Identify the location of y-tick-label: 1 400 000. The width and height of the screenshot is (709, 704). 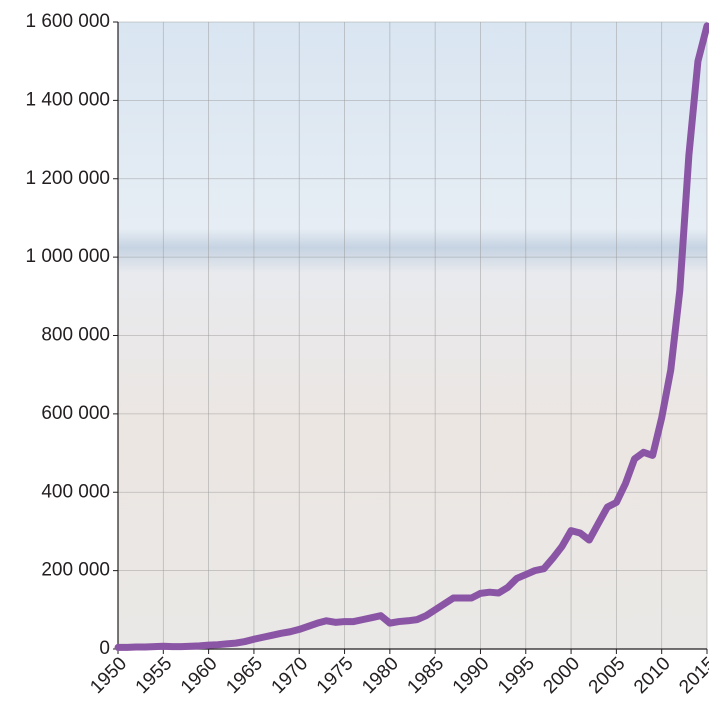
(67, 99).